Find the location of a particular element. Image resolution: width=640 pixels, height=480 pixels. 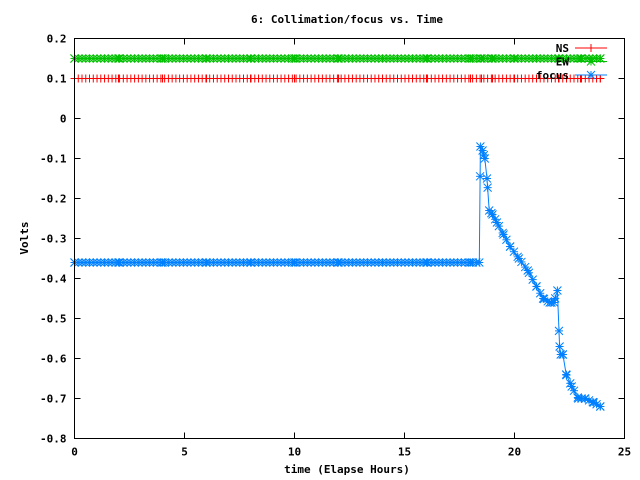

y-tick-label: -0.4 is located at coordinates (53, 279).